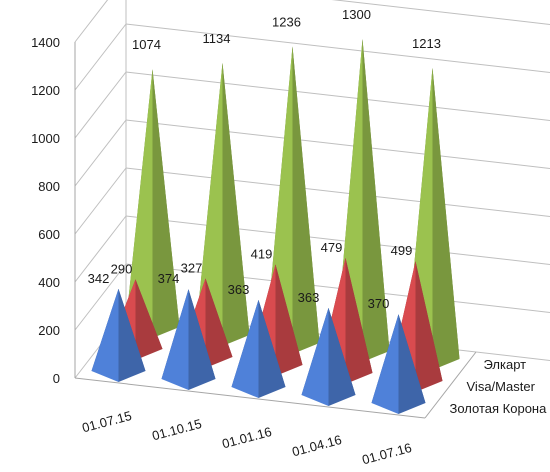 Image resolution: width=550 pixels, height=472 pixels. Describe the element at coordinates (45, 90) in the screenshot. I see `y-tick-label: 1200` at that location.